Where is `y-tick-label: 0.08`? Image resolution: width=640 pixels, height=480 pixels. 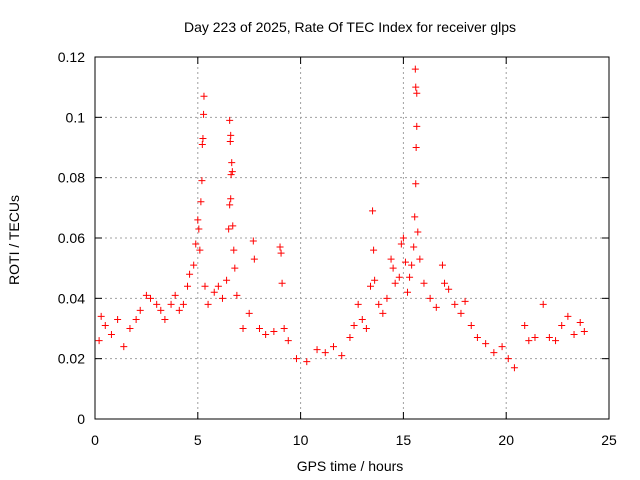 y-tick-label: 0.08 is located at coordinates (71, 178).